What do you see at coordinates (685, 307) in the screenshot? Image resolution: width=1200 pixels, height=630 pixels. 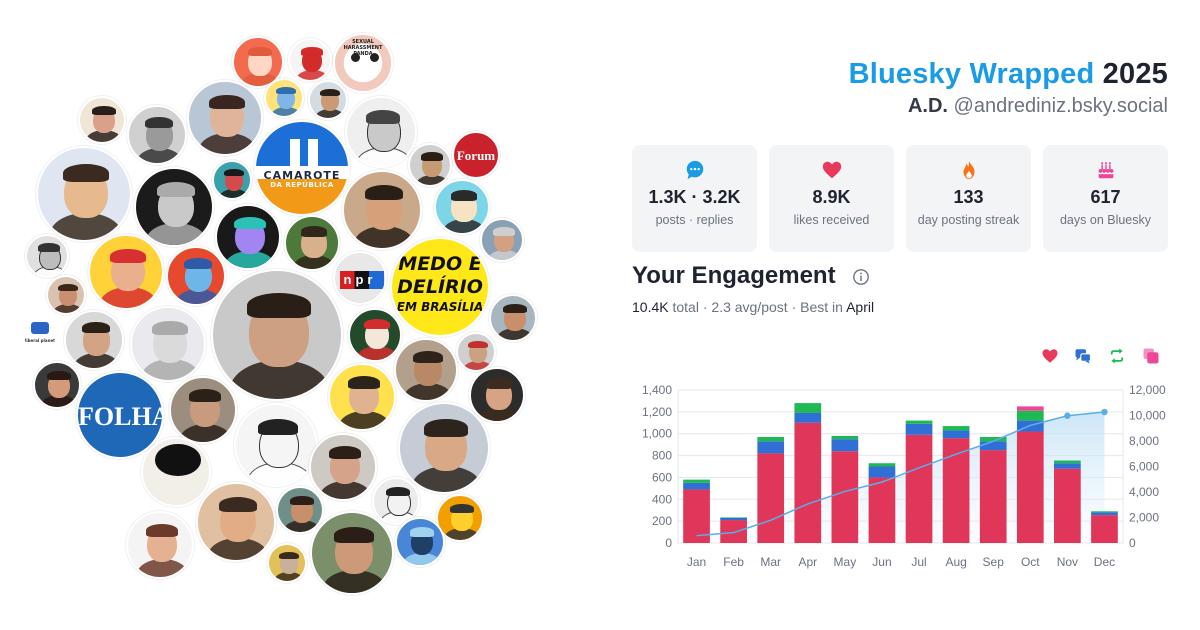 I see `engagement-total-label: total` at bounding box center [685, 307].